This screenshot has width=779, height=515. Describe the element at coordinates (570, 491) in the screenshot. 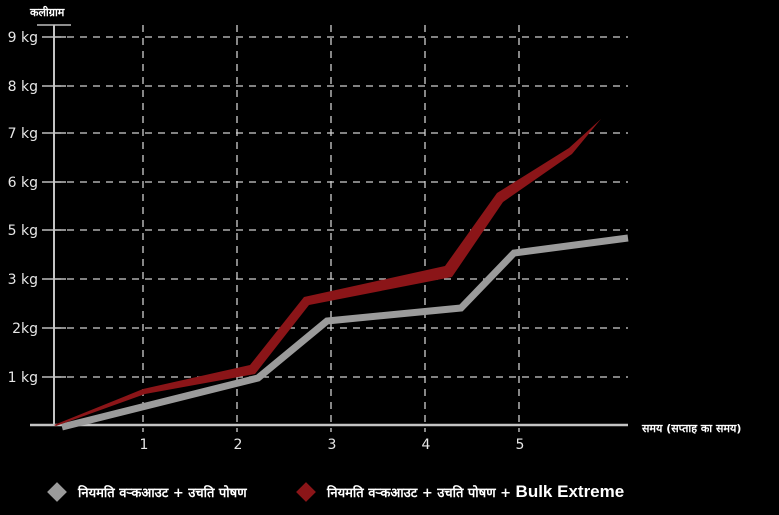

I see `legend-brand-name: Bulk Extreme` at that location.